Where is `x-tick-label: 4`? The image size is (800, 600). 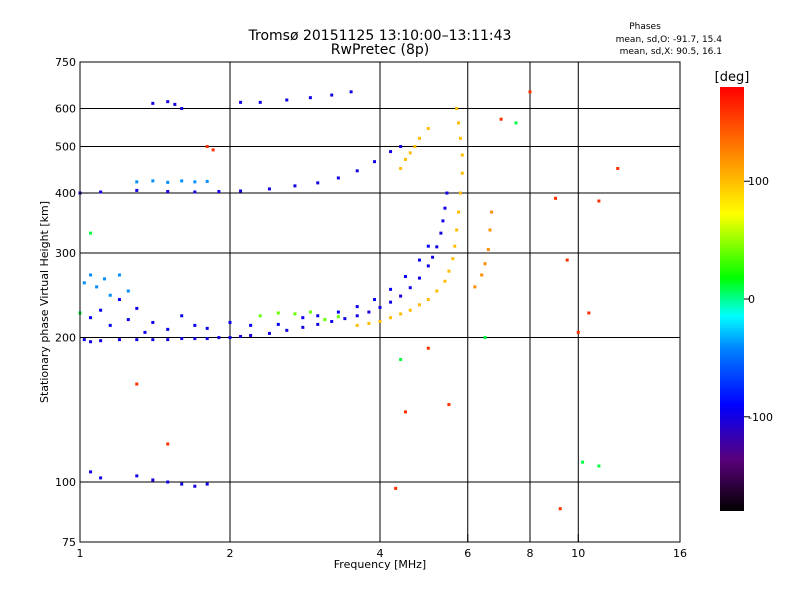
x-tick-label: 4 is located at coordinates (380, 553).